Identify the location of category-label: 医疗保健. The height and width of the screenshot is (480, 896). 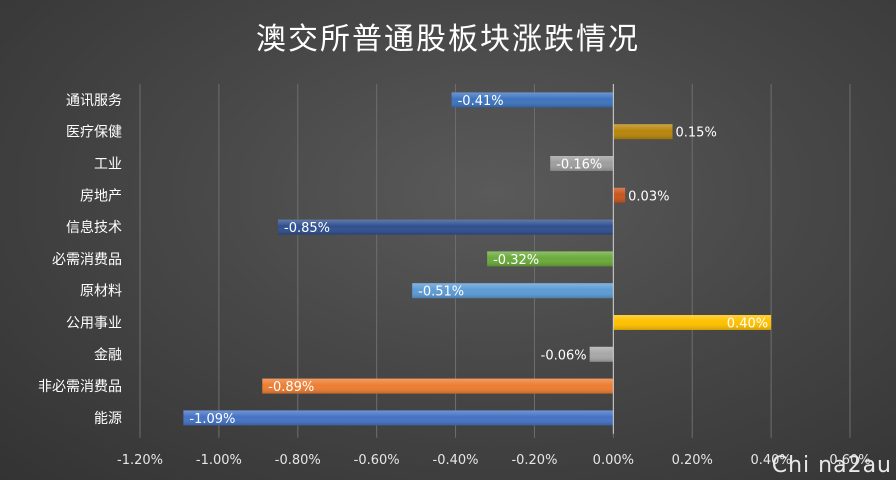
(94, 133).